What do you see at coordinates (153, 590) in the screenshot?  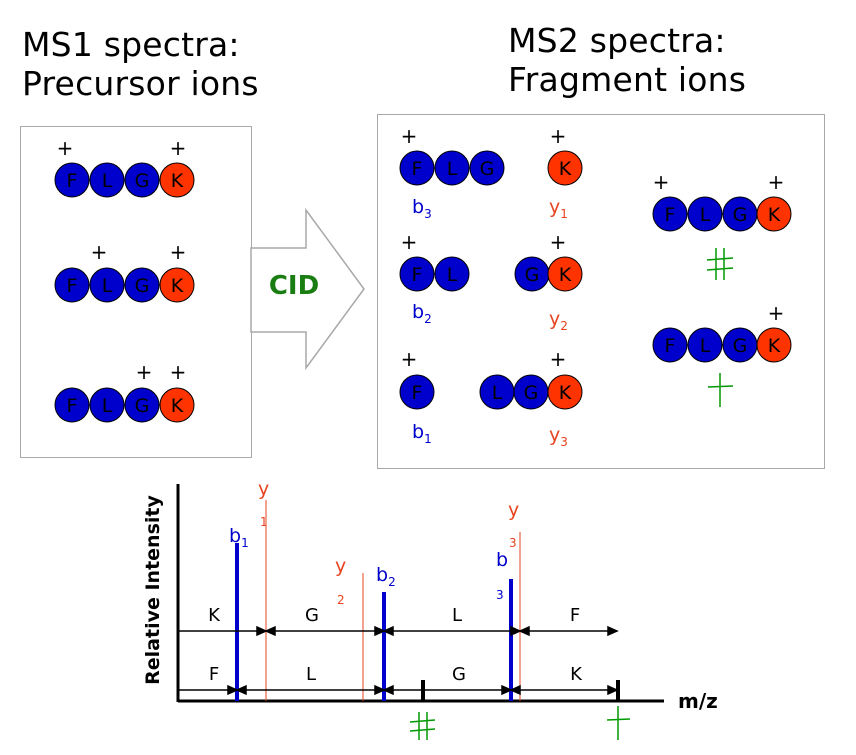 I see `y-axis-label: Relative Intensity` at bounding box center [153, 590].